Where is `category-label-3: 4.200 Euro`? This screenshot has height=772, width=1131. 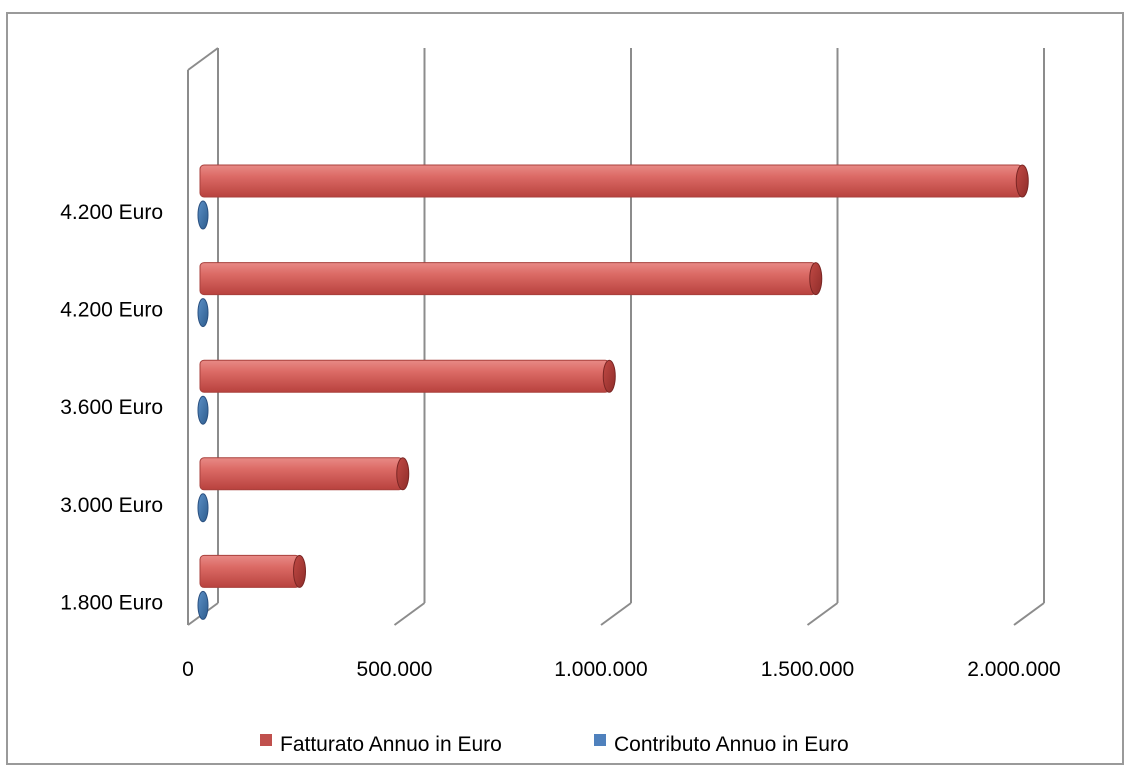 category-label-3: 4.200 Euro is located at coordinates (111, 310).